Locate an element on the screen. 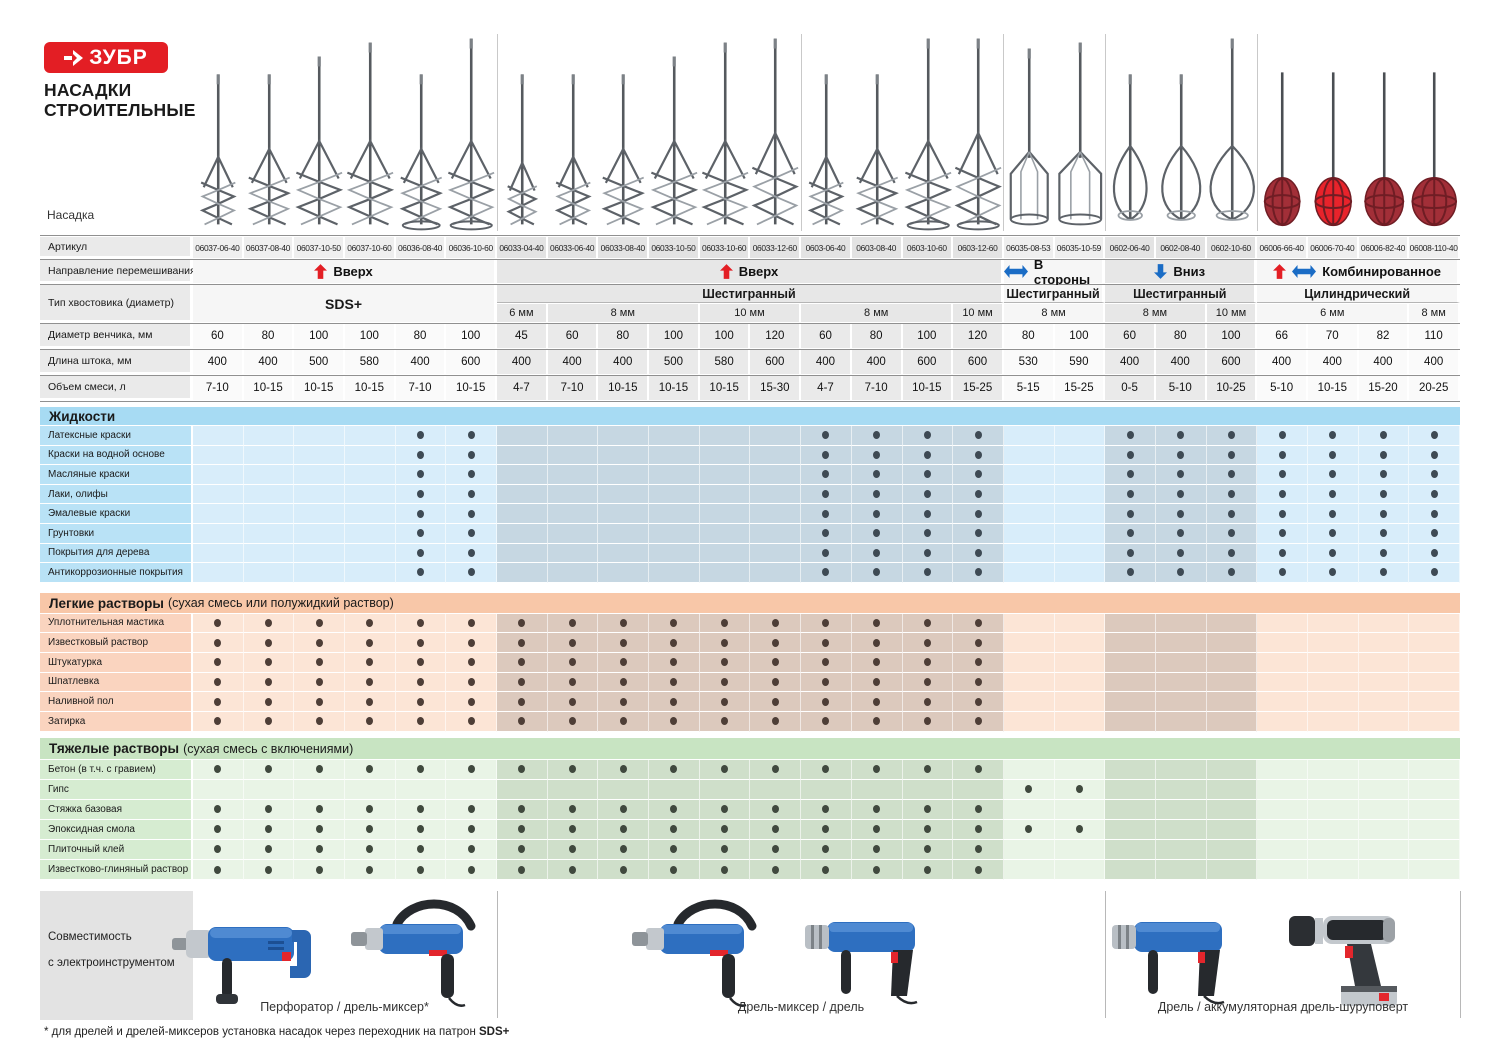 The height and width of the screenshot is (1060, 1500). length-cell: 400 is located at coordinates (1384, 362).